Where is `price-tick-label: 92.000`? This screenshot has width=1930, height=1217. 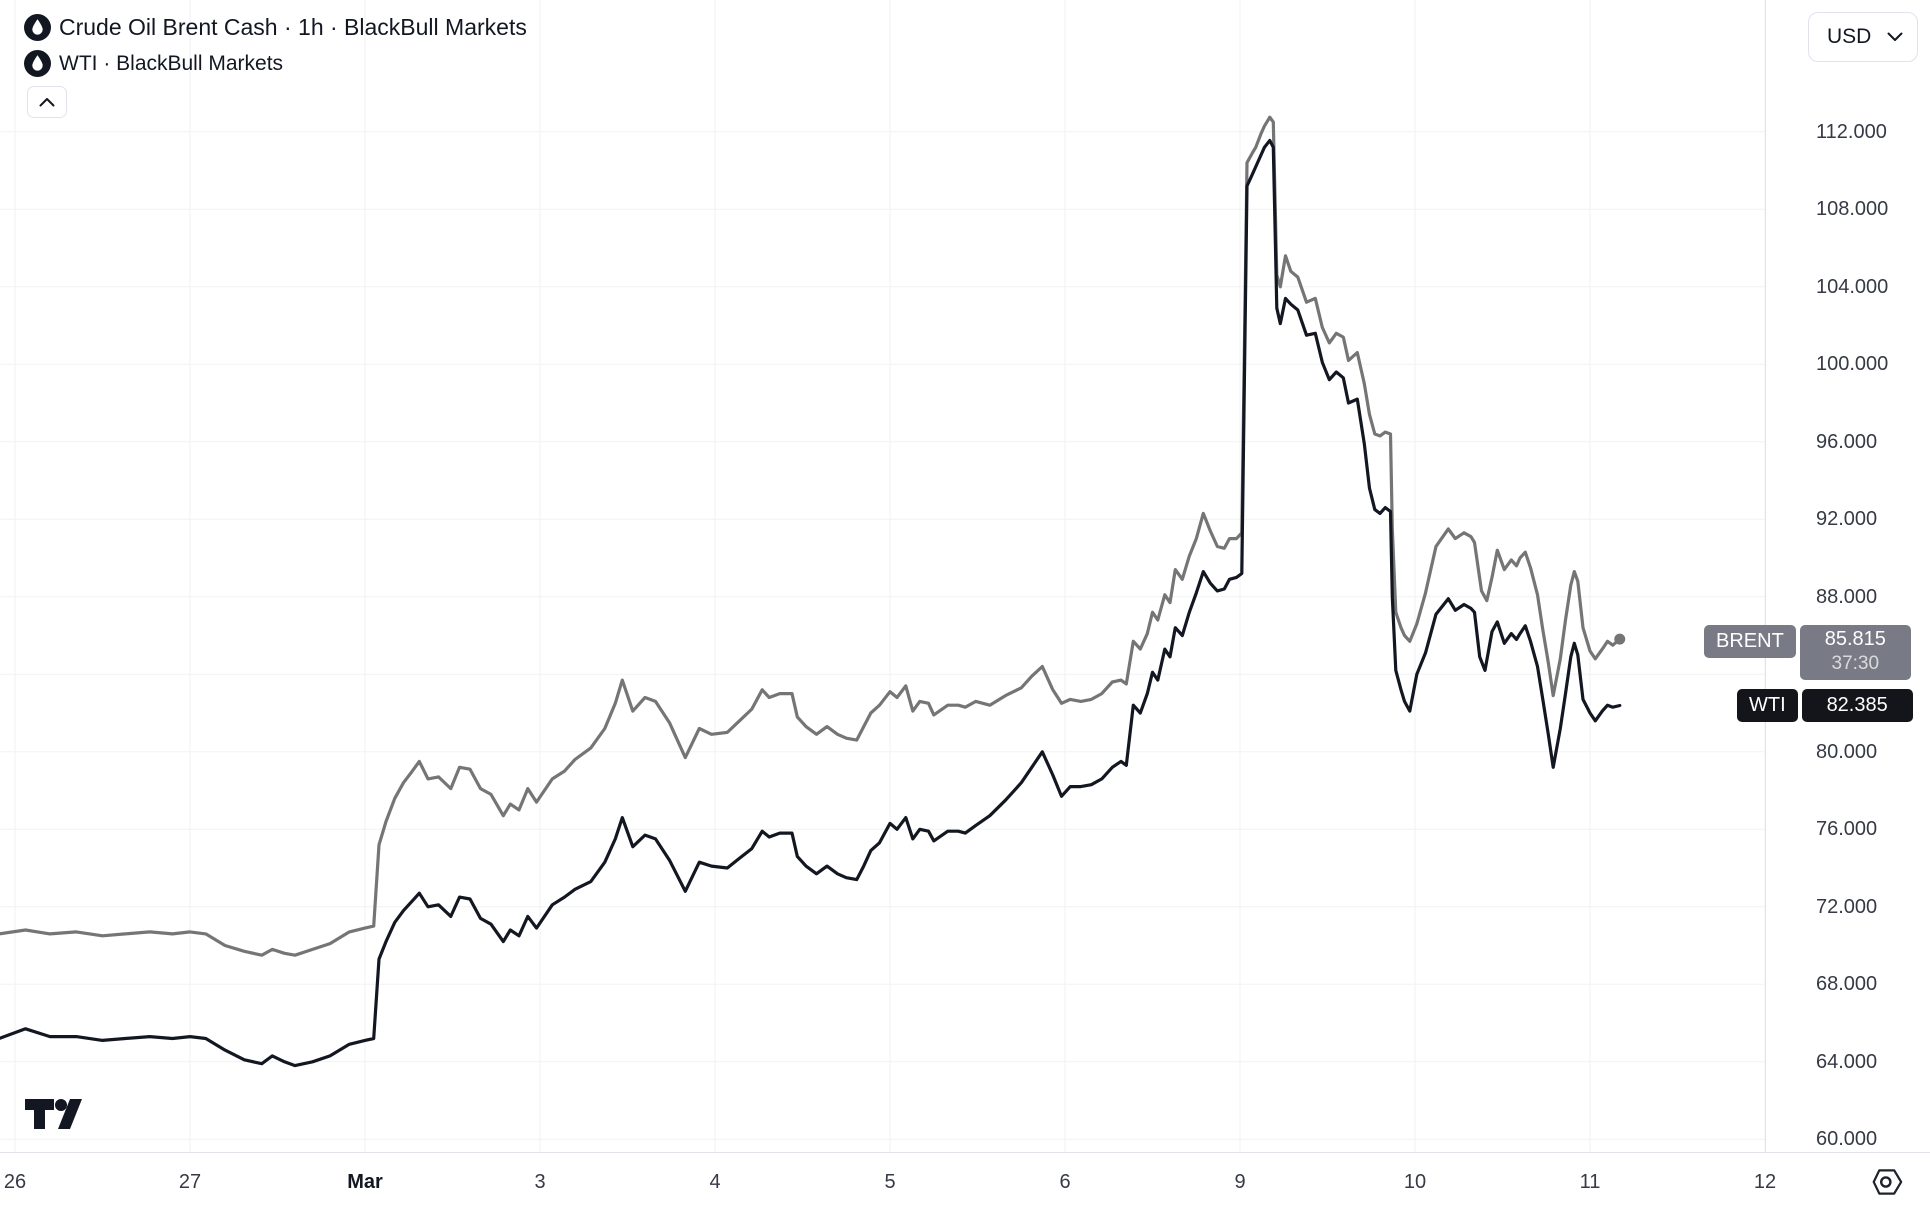
price-tick-label: 92.000 is located at coordinates (1847, 519).